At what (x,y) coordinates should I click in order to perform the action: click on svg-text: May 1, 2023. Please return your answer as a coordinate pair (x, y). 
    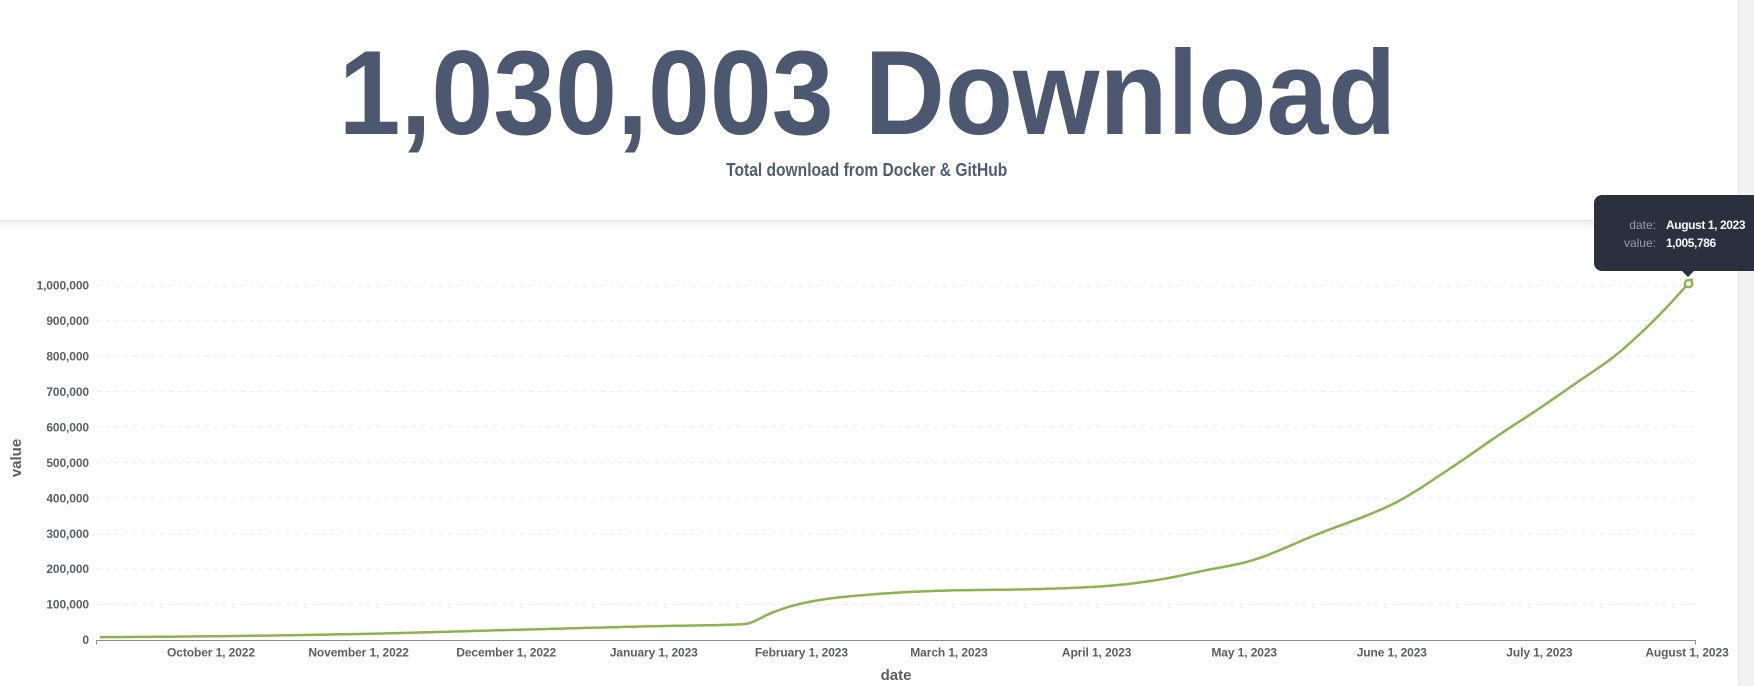
    Looking at the image, I should click on (1244, 653).